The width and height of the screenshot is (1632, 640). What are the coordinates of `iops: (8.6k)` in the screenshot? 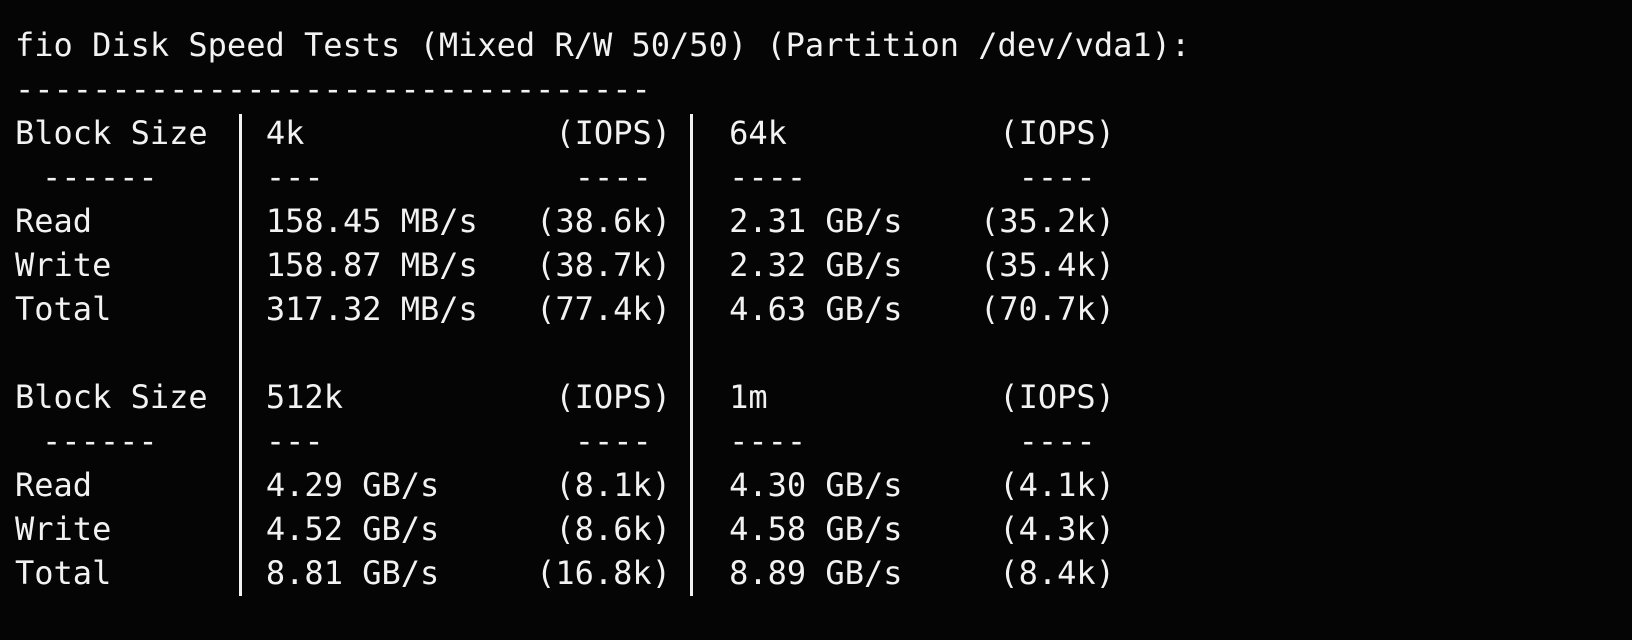 It's located at (613, 529).